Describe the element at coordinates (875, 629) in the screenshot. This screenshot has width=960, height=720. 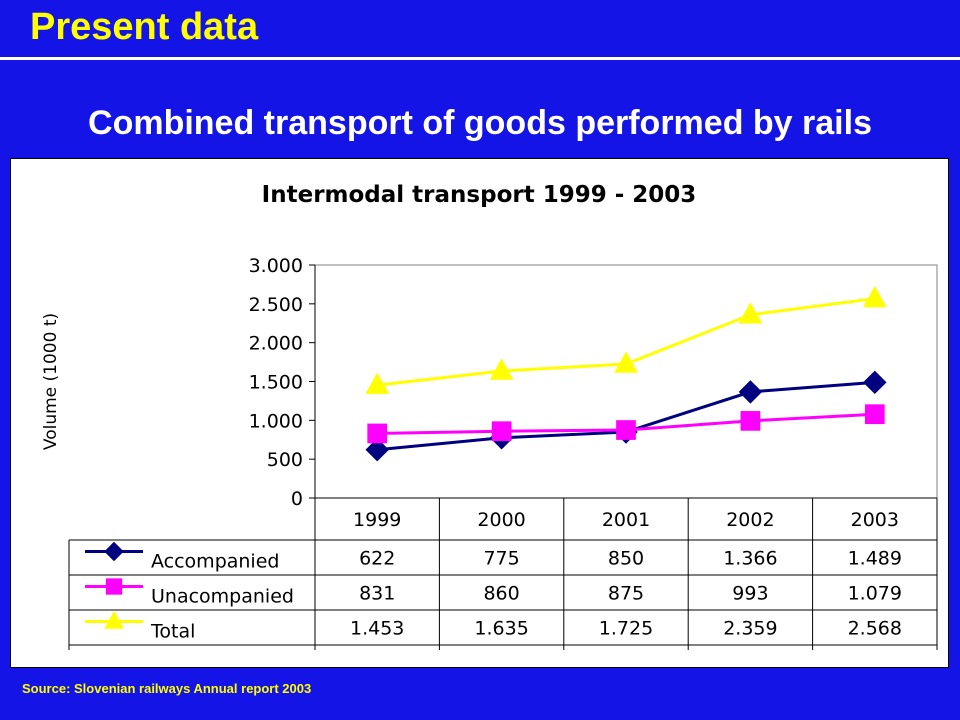
I see `data-table-cell: 2.568` at that location.